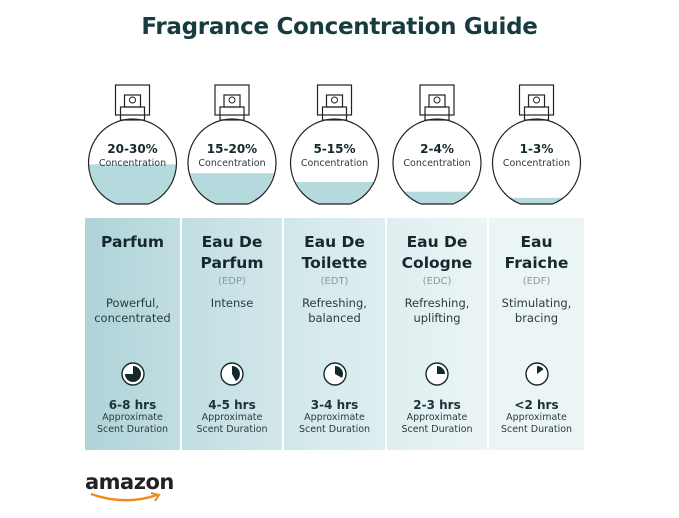  Describe the element at coordinates (232, 281) in the screenshot. I see `abbreviation: (EDP)` at that location.